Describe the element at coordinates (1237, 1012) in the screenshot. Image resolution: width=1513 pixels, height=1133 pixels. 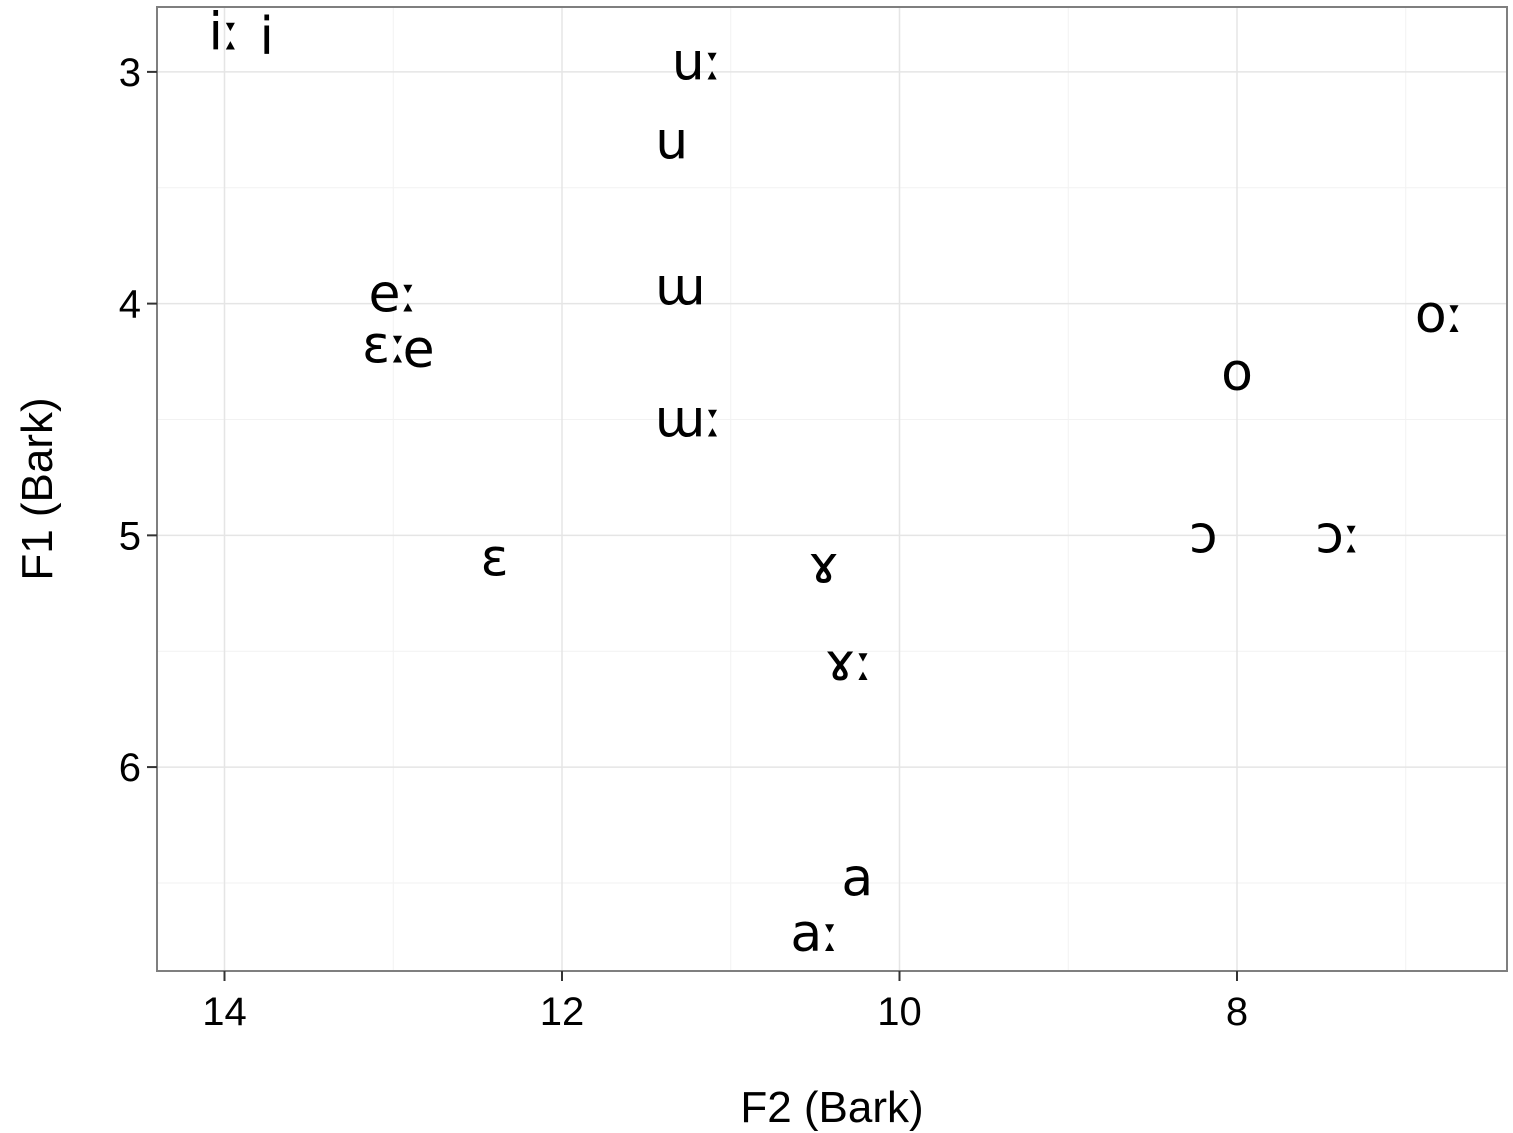
I see `x-tick-label: 8` at that location.